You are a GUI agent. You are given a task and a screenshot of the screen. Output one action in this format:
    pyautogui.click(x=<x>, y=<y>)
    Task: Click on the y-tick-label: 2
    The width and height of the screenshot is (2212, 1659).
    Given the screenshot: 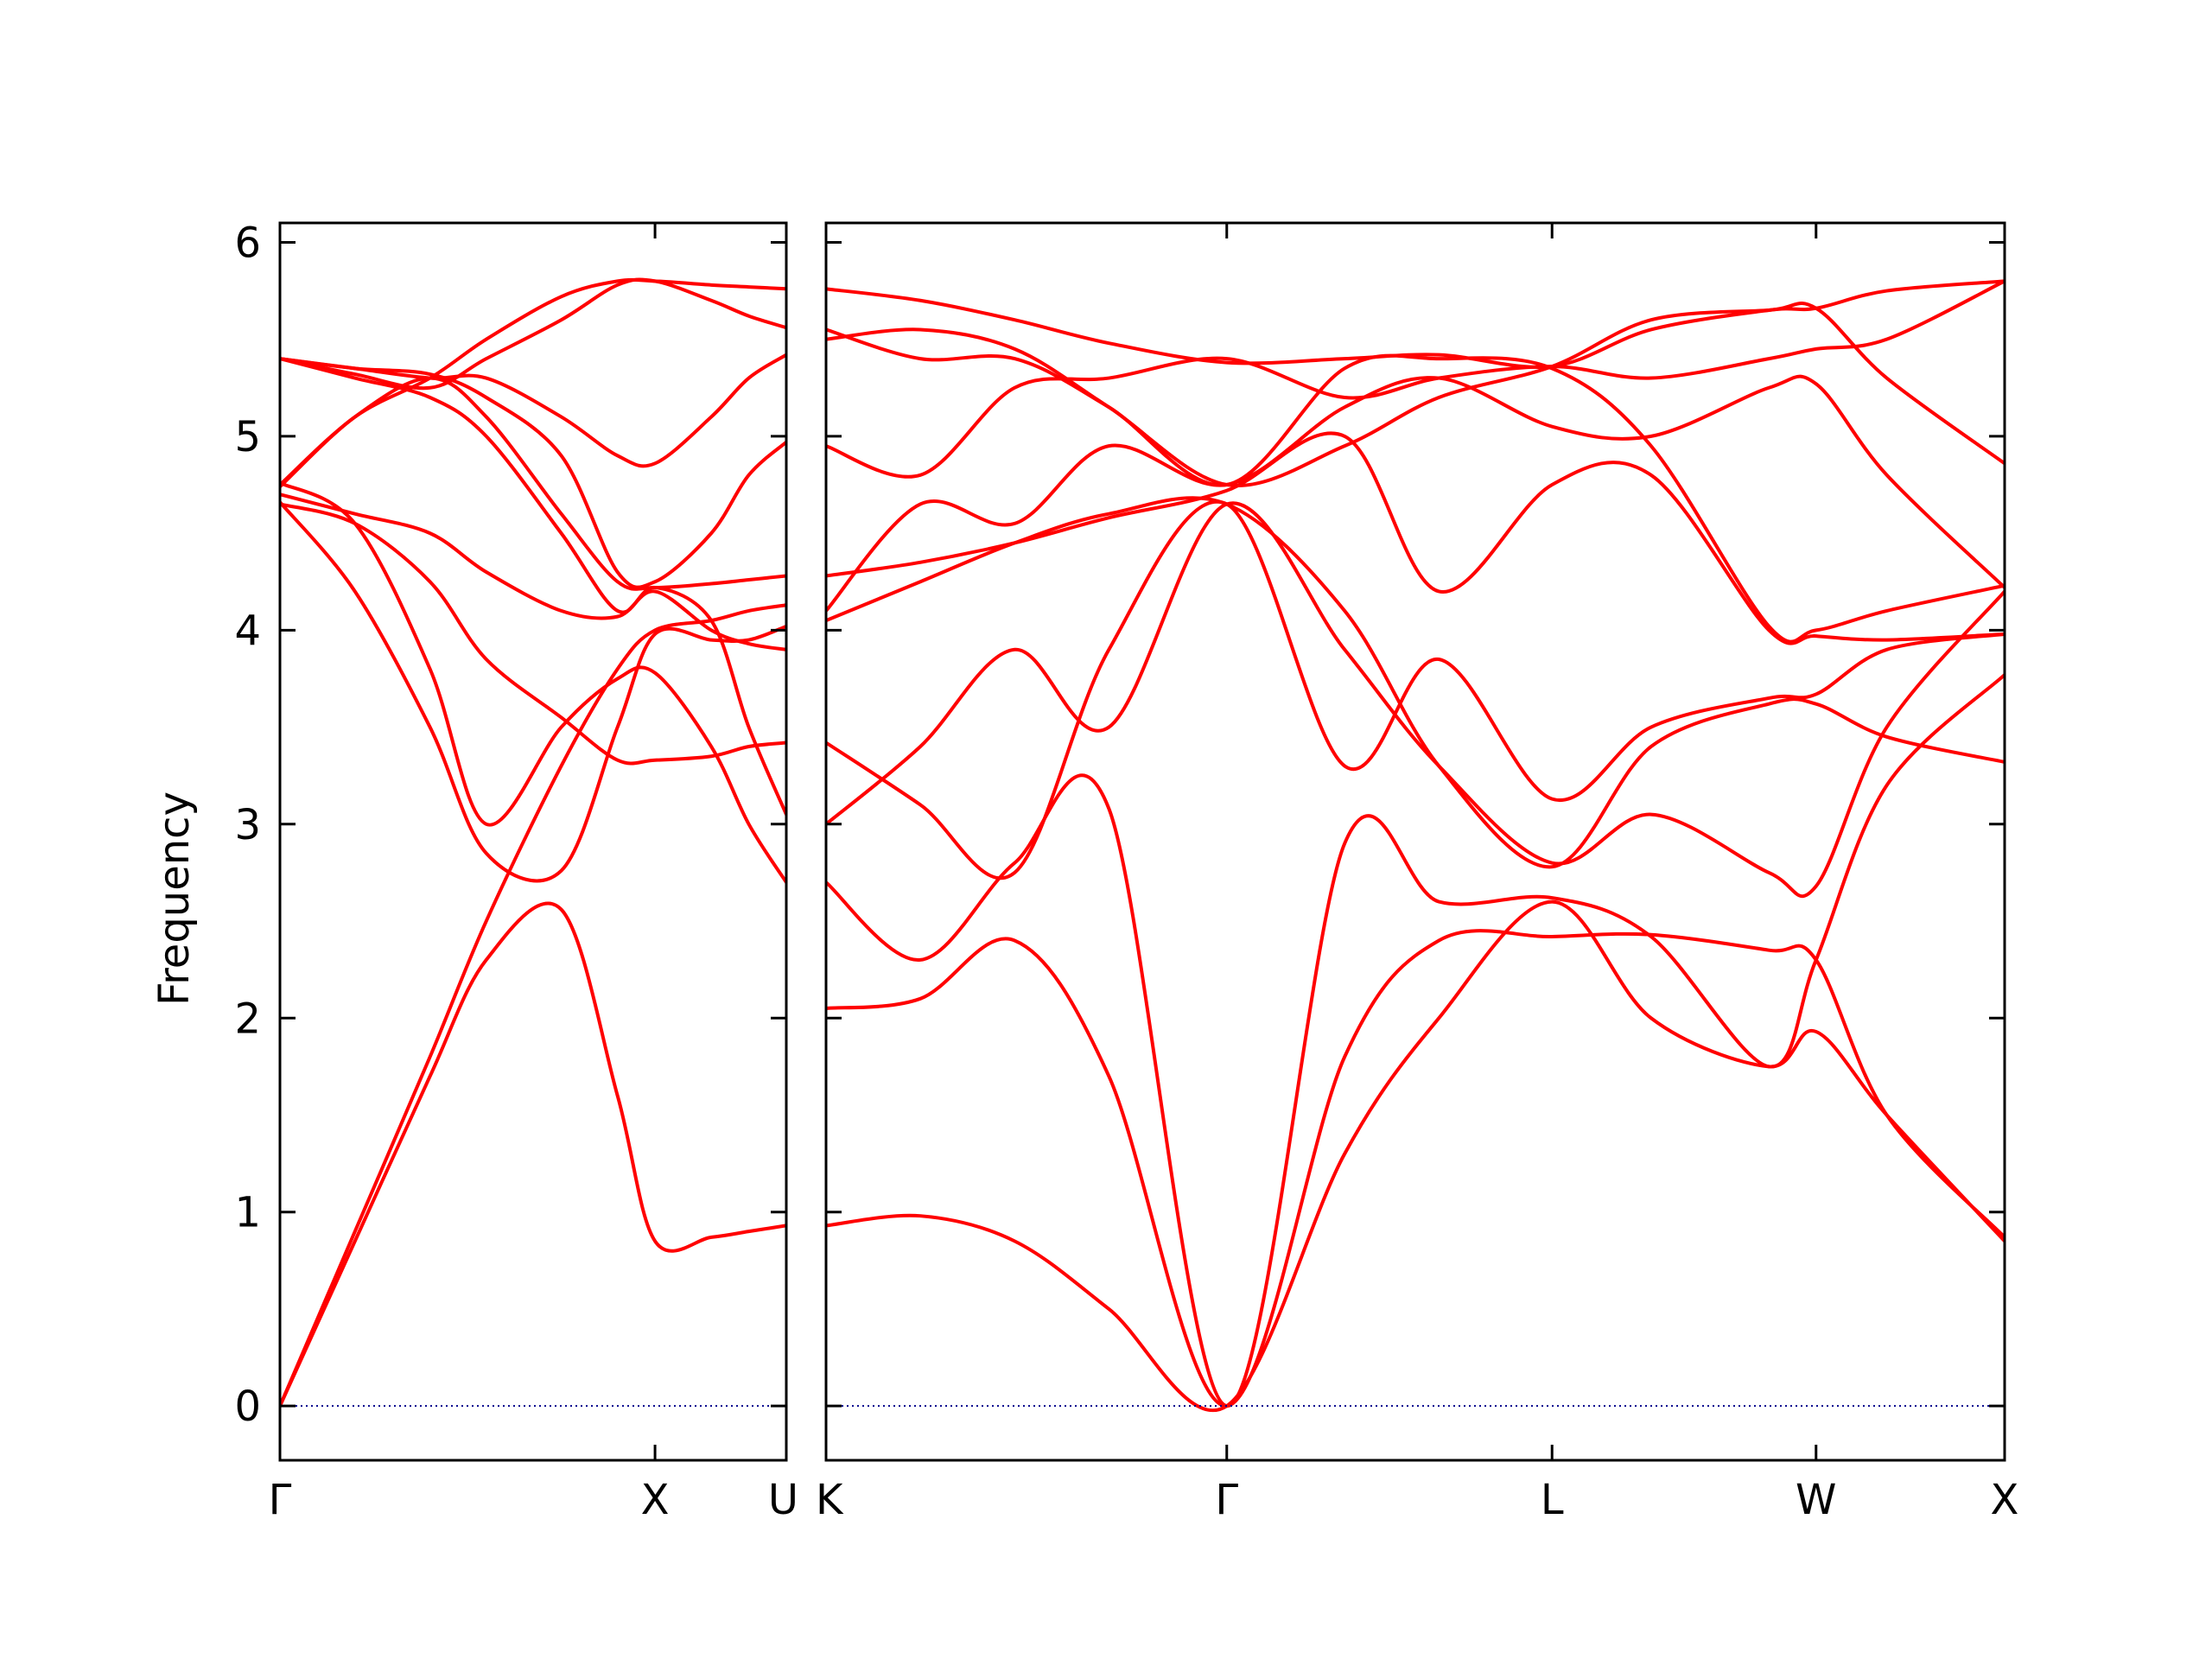 What is the action you would take?
    pyautogui.click(x=247, y=1019)
    